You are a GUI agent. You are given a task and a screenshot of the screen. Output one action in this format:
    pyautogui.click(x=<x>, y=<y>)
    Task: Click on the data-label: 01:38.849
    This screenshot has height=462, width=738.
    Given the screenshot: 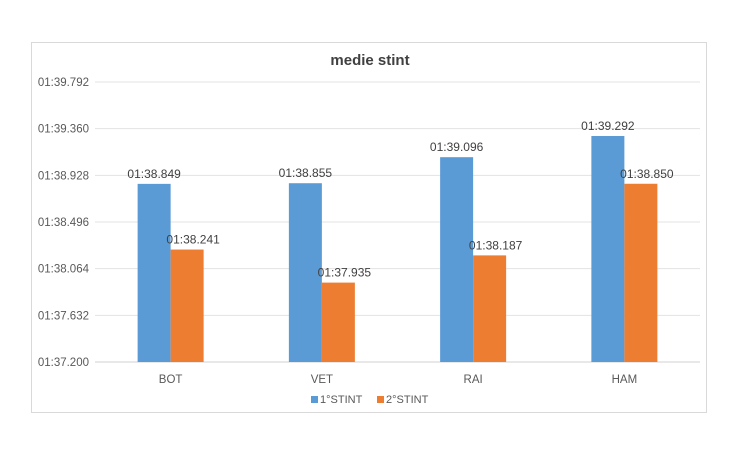 What is the action you would take?
    pyautogui.click(x=154, y=174)
    